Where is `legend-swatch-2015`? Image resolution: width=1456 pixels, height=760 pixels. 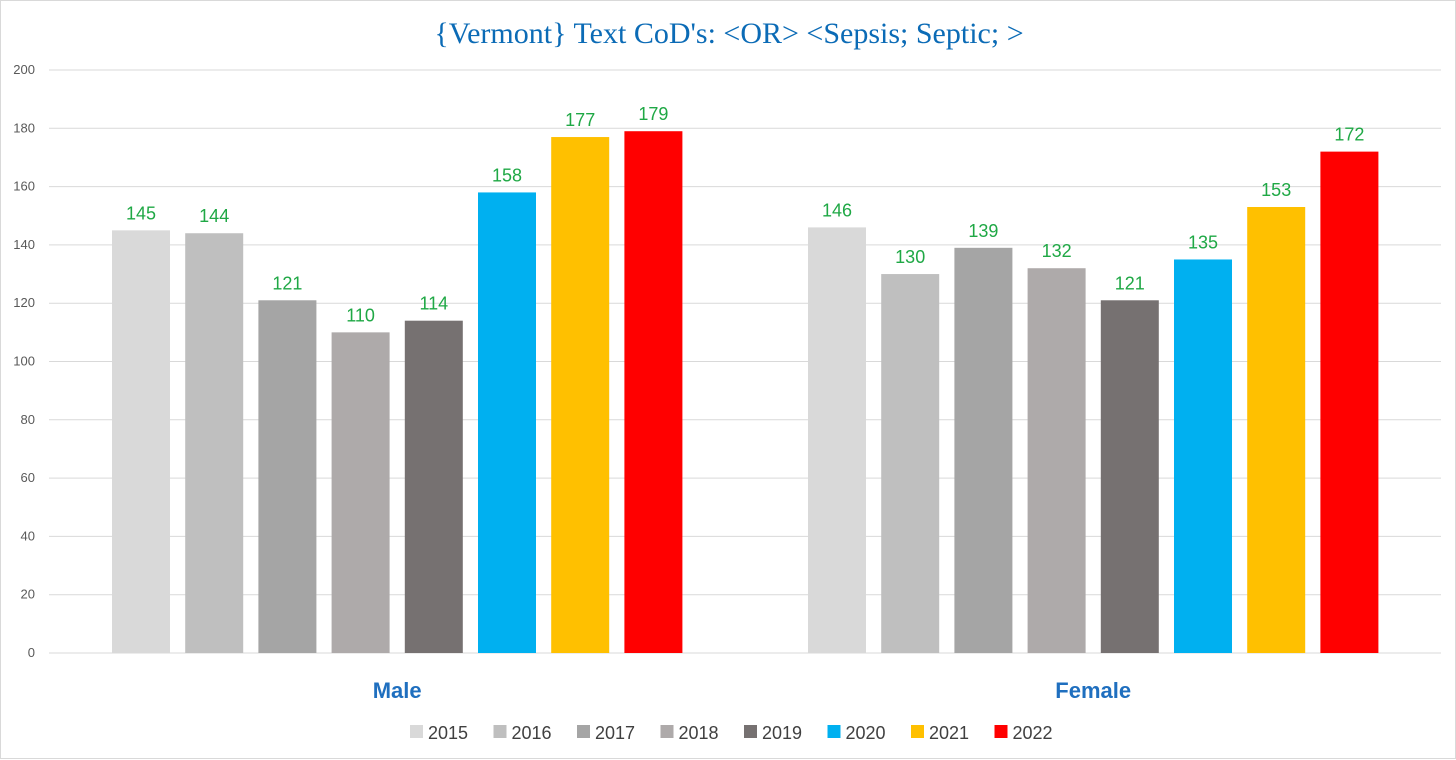
legend-swatch-2015 is located at coordinates (416, 731).